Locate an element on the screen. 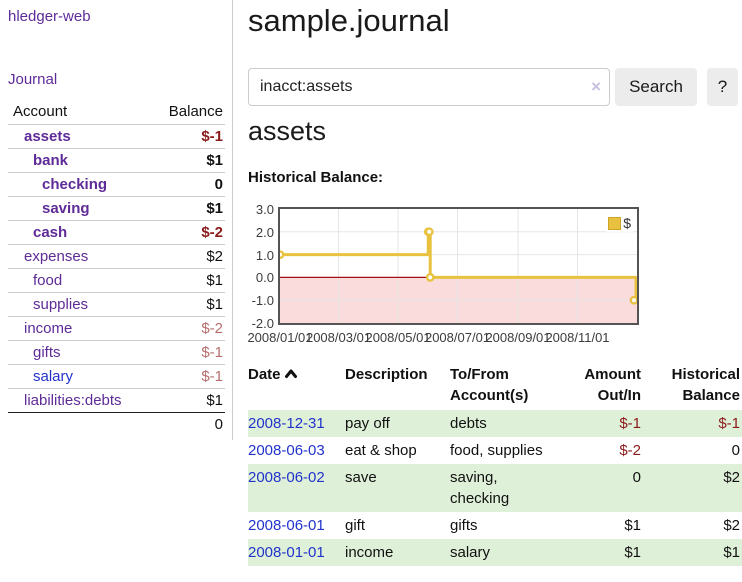 The height and width of the screenshot is (582, 742). transaction-accounts: salary is located at coordinates (470, 552).